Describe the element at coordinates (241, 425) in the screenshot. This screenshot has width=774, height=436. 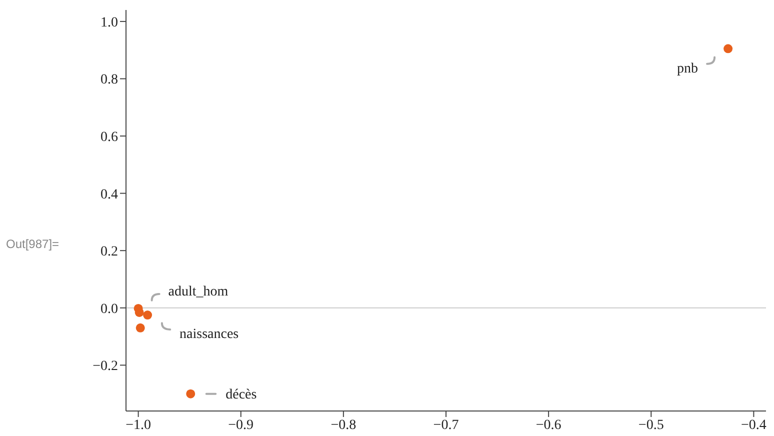
I see `x-tick-label: −0.9` at that location.